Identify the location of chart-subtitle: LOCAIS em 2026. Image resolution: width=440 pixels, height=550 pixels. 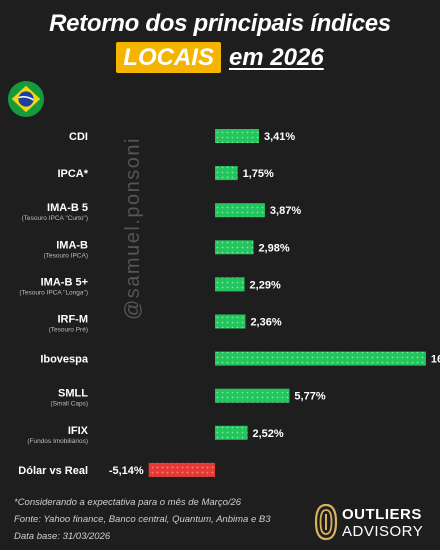
(220, 57).